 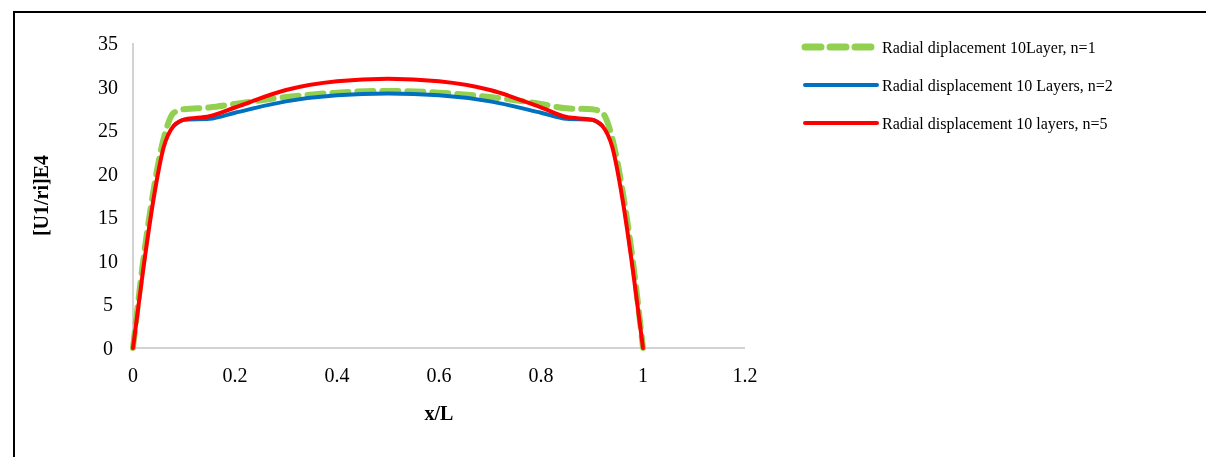 I want to click on x-tick-label: 0, so click(x=133, y=375).